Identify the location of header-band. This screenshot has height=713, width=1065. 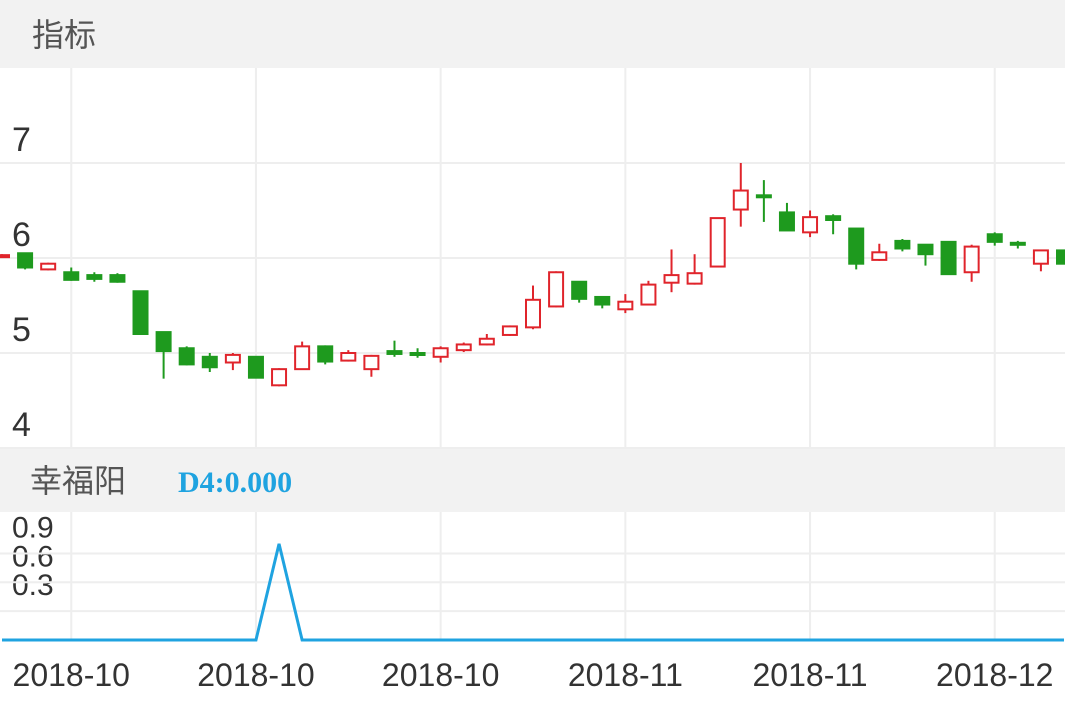
(532, 34).